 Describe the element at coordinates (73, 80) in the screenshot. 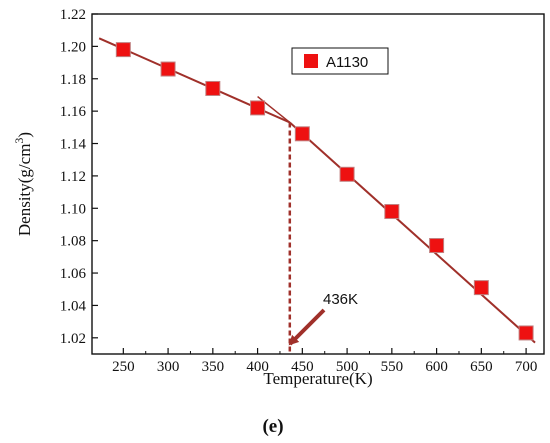

I see `y-tick-label: 1.18` at that location.